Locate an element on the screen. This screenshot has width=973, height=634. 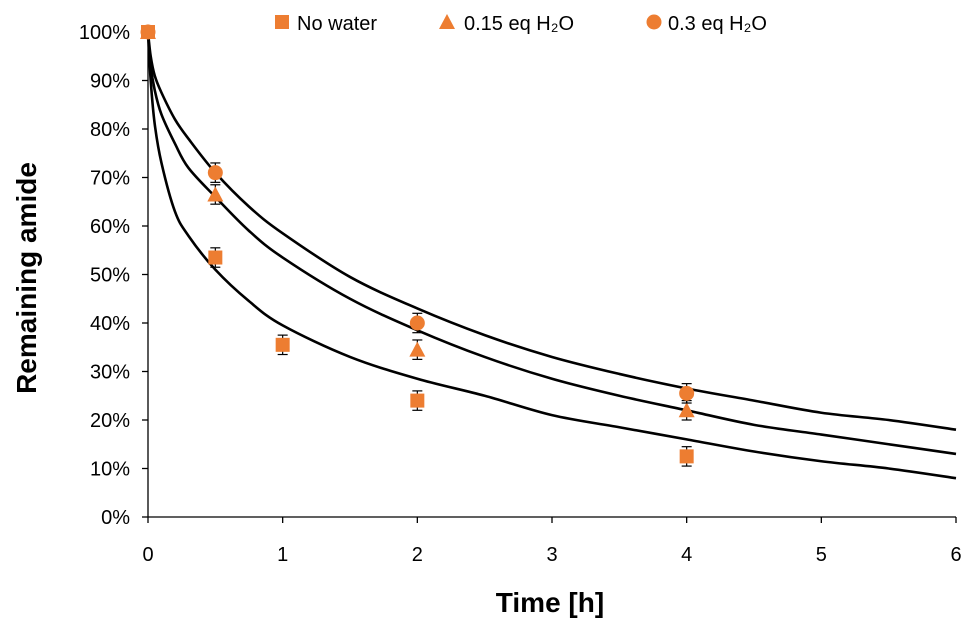
y-tick-label: 20% is located at coordinates (110, 421).